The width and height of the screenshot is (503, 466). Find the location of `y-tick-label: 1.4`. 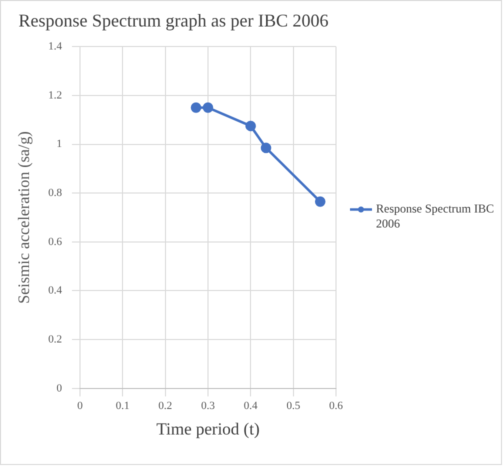

y-tick-label: 1.4 is located at coordinates (55, 46).